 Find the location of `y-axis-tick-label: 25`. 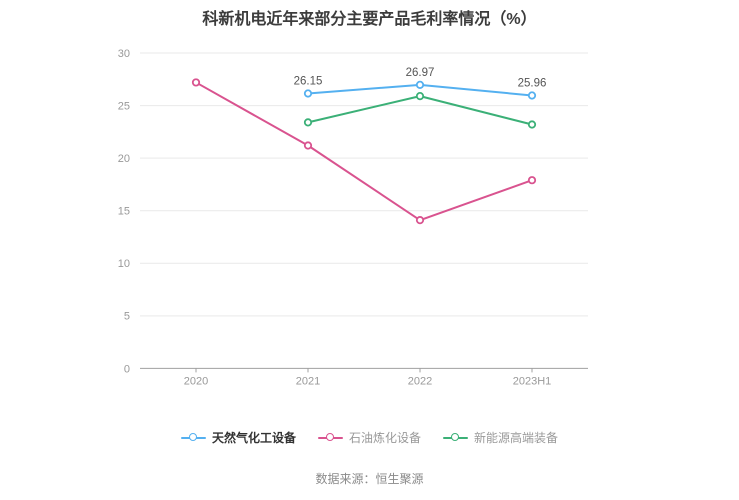

y-axis-tick-label: 25 is located at coordinates (124, 106).